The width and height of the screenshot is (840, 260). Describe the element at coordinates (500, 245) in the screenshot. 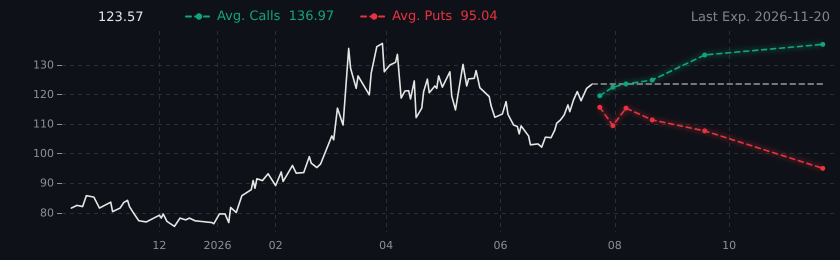

I see `x-tick-label: 06` at that location.